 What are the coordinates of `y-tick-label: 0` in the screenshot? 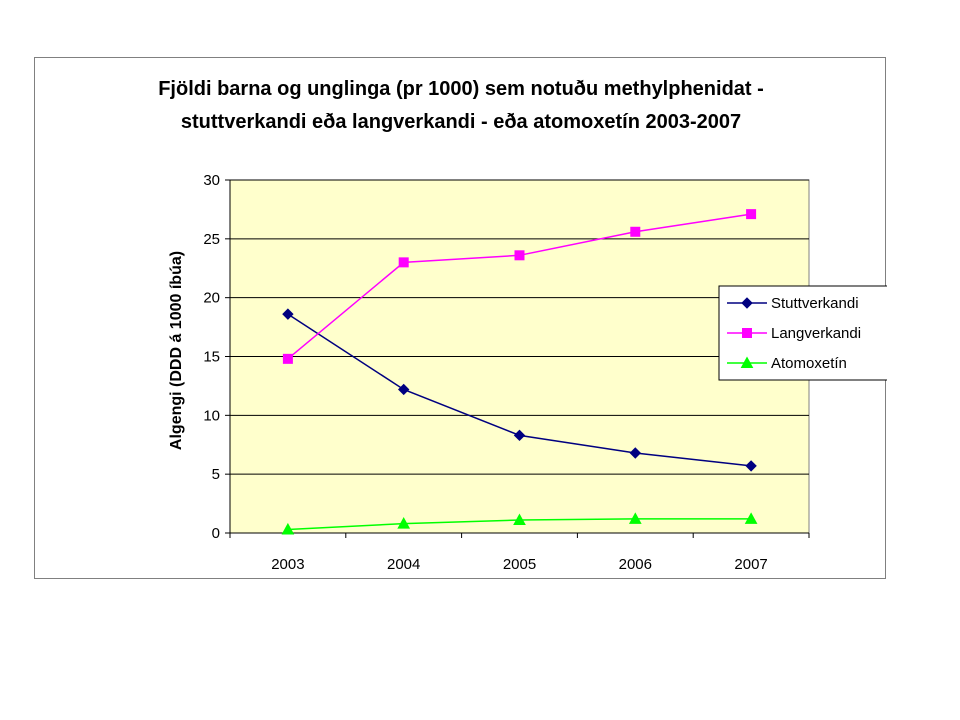 It's located at (216, 533).